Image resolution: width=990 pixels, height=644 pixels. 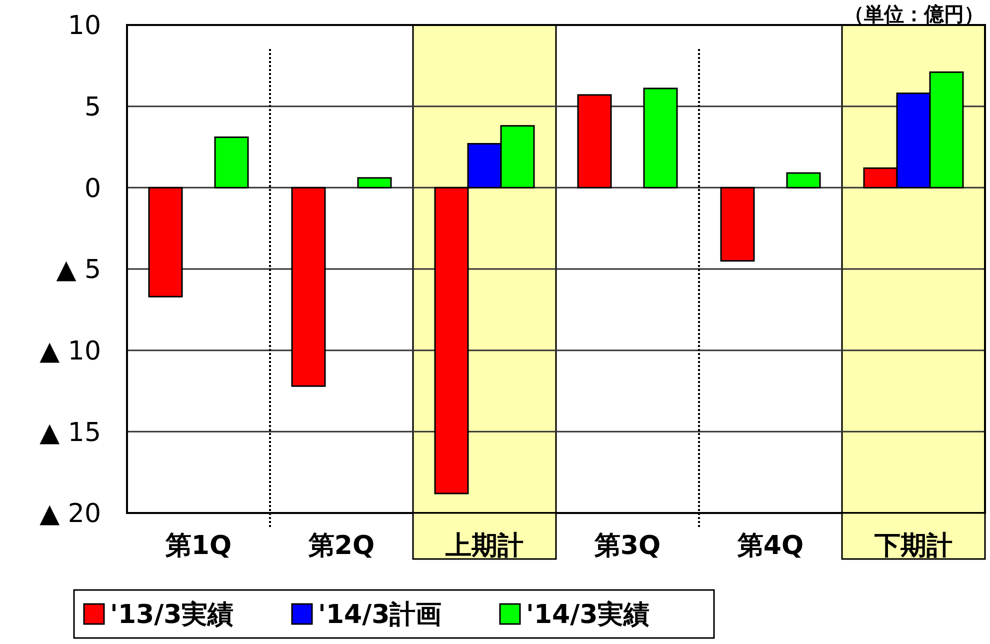 I want to click on y-tick-label: ▲ 20, so click(x=70, y=514).